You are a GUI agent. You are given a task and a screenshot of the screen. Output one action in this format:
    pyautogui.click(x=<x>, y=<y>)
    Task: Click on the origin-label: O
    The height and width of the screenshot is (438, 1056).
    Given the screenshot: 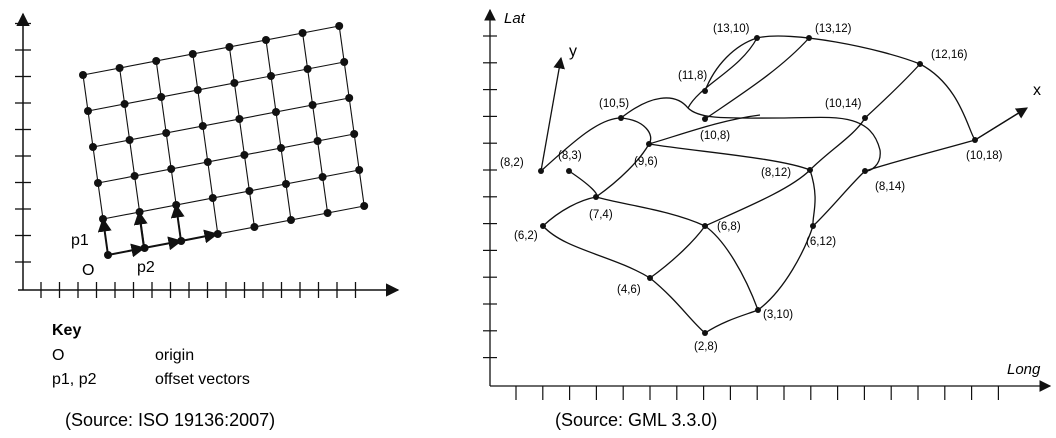 What is the action you would take?
    pyautogui.click(x=88, y=270)
    